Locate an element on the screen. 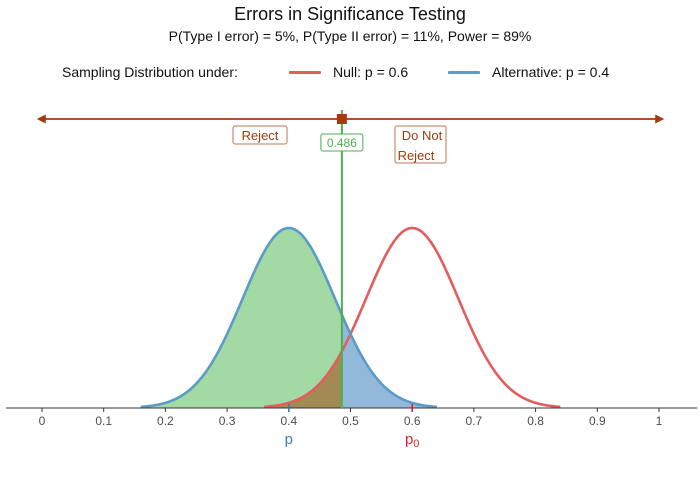 The height and width of the screenshot is (480, 700). reject-label-box is located at coordinates (260, 135).